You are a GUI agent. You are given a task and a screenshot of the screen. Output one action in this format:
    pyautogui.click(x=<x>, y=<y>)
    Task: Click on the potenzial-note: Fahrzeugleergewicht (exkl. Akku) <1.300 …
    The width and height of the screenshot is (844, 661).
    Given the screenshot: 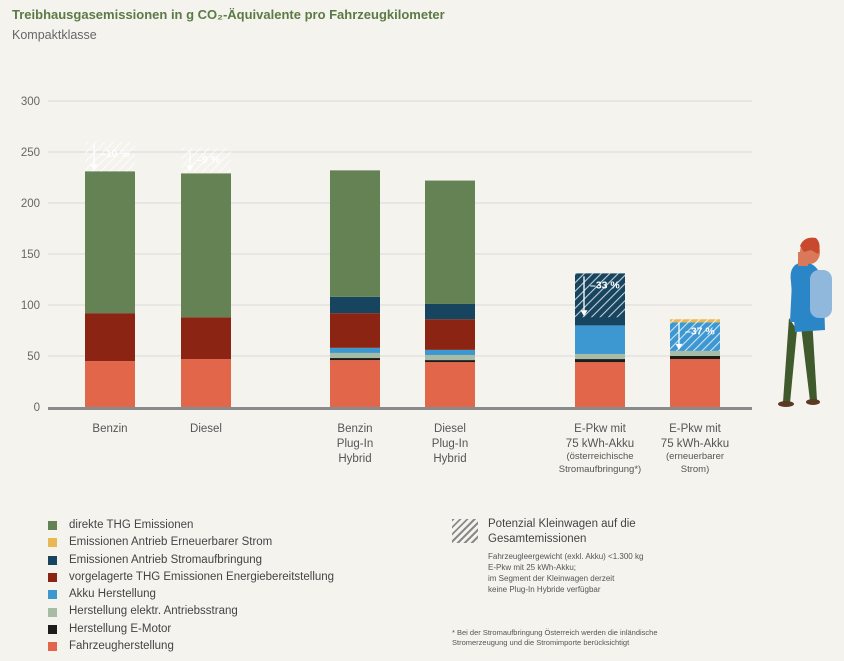 What is the action you would take?
    pyautogui.click(x=603, y=573)
    